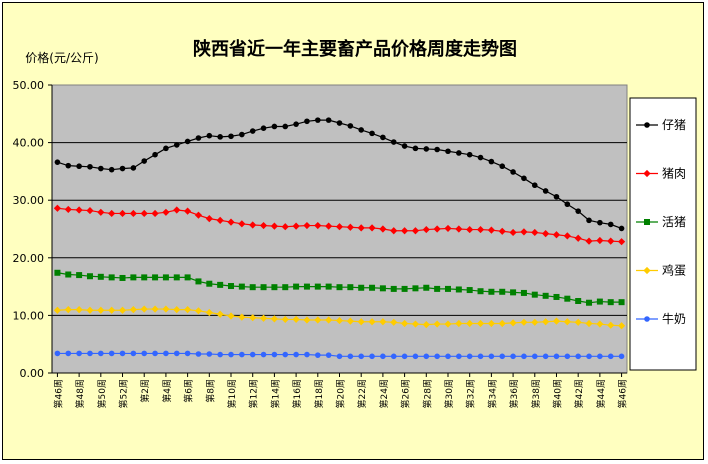  I want to click on x-tick-label: 第46周, so click(623, 393).